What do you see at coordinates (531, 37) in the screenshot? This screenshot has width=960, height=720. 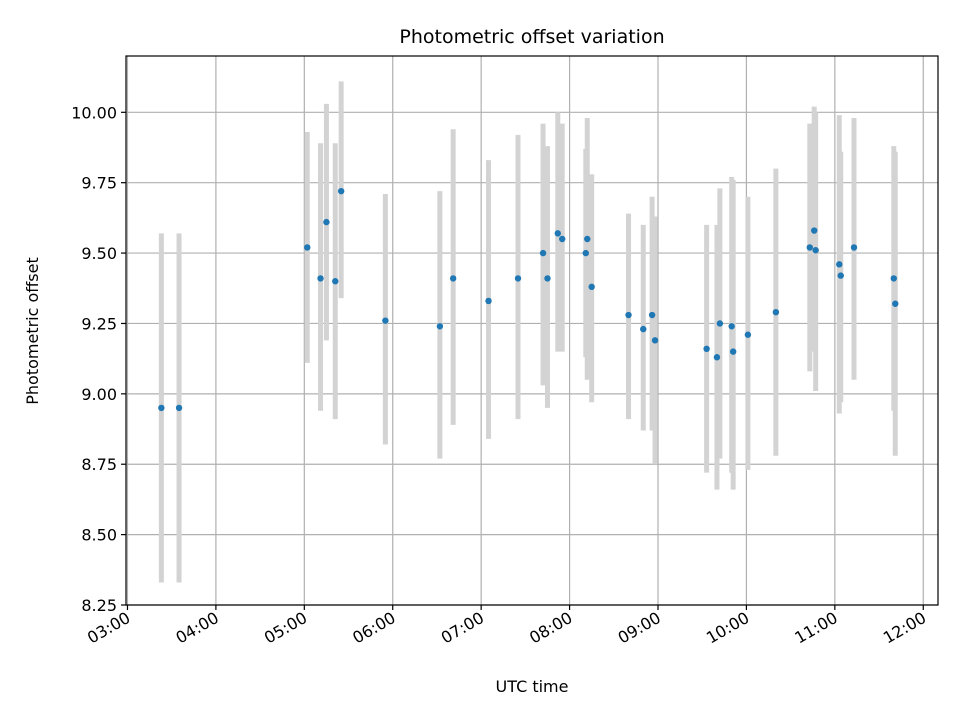 I see `chart-title: Photometric offset variation` at bounding box center [531, 37].